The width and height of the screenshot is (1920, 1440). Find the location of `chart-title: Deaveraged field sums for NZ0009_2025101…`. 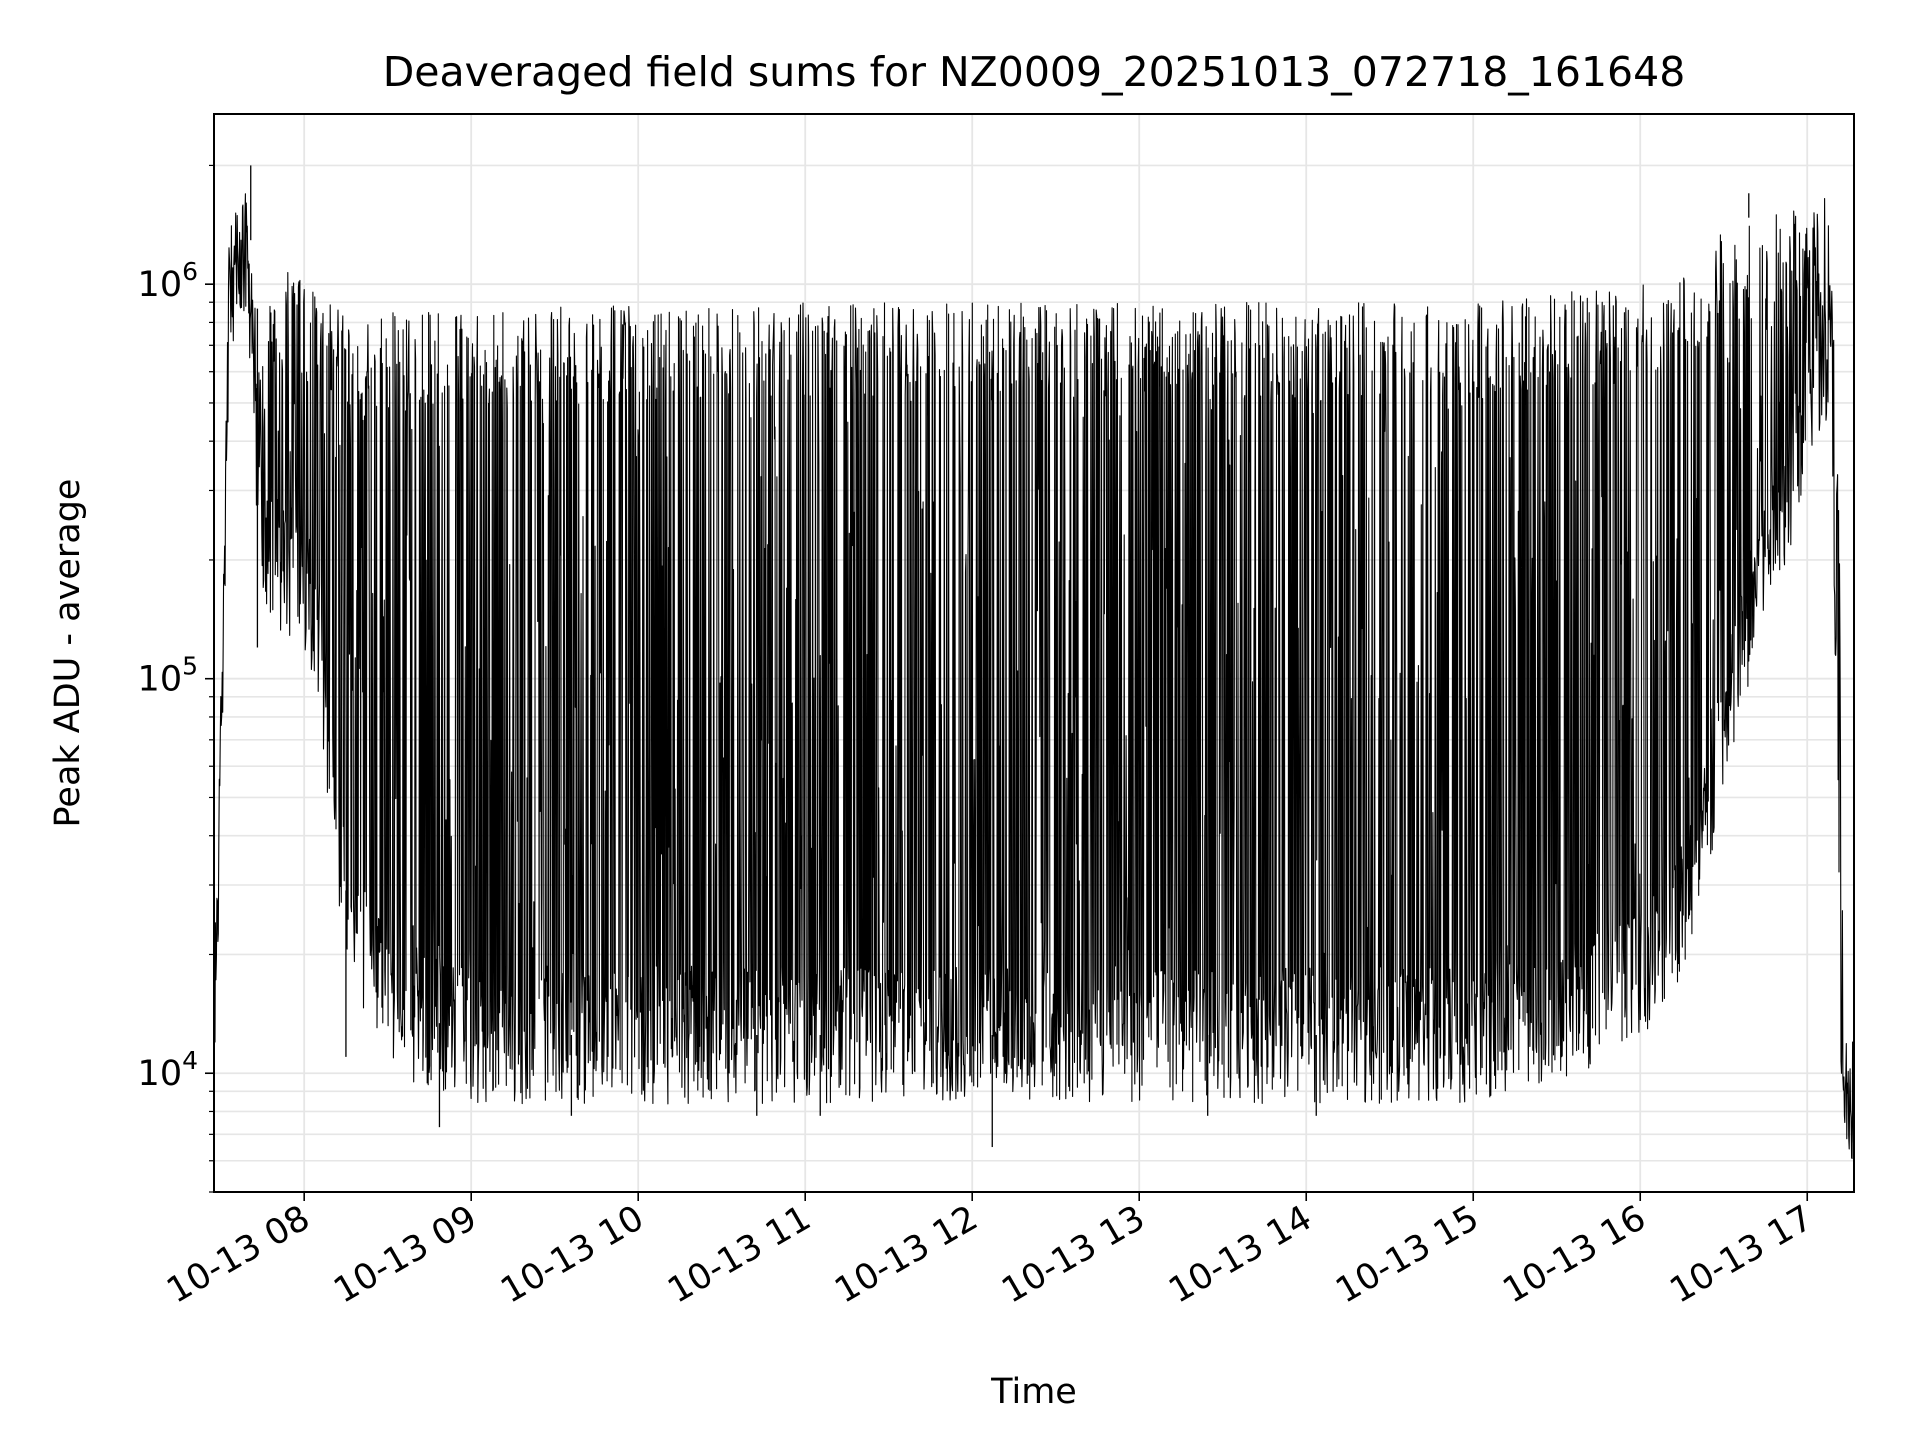

chart-title: Deaveraged field sums for NZ0009_2025101… is located at coordinates (1034, 72).